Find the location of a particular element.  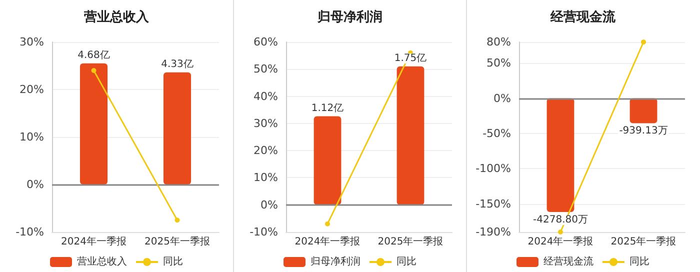

data-label: 4.68亿 is located at coordinates (94, 55).